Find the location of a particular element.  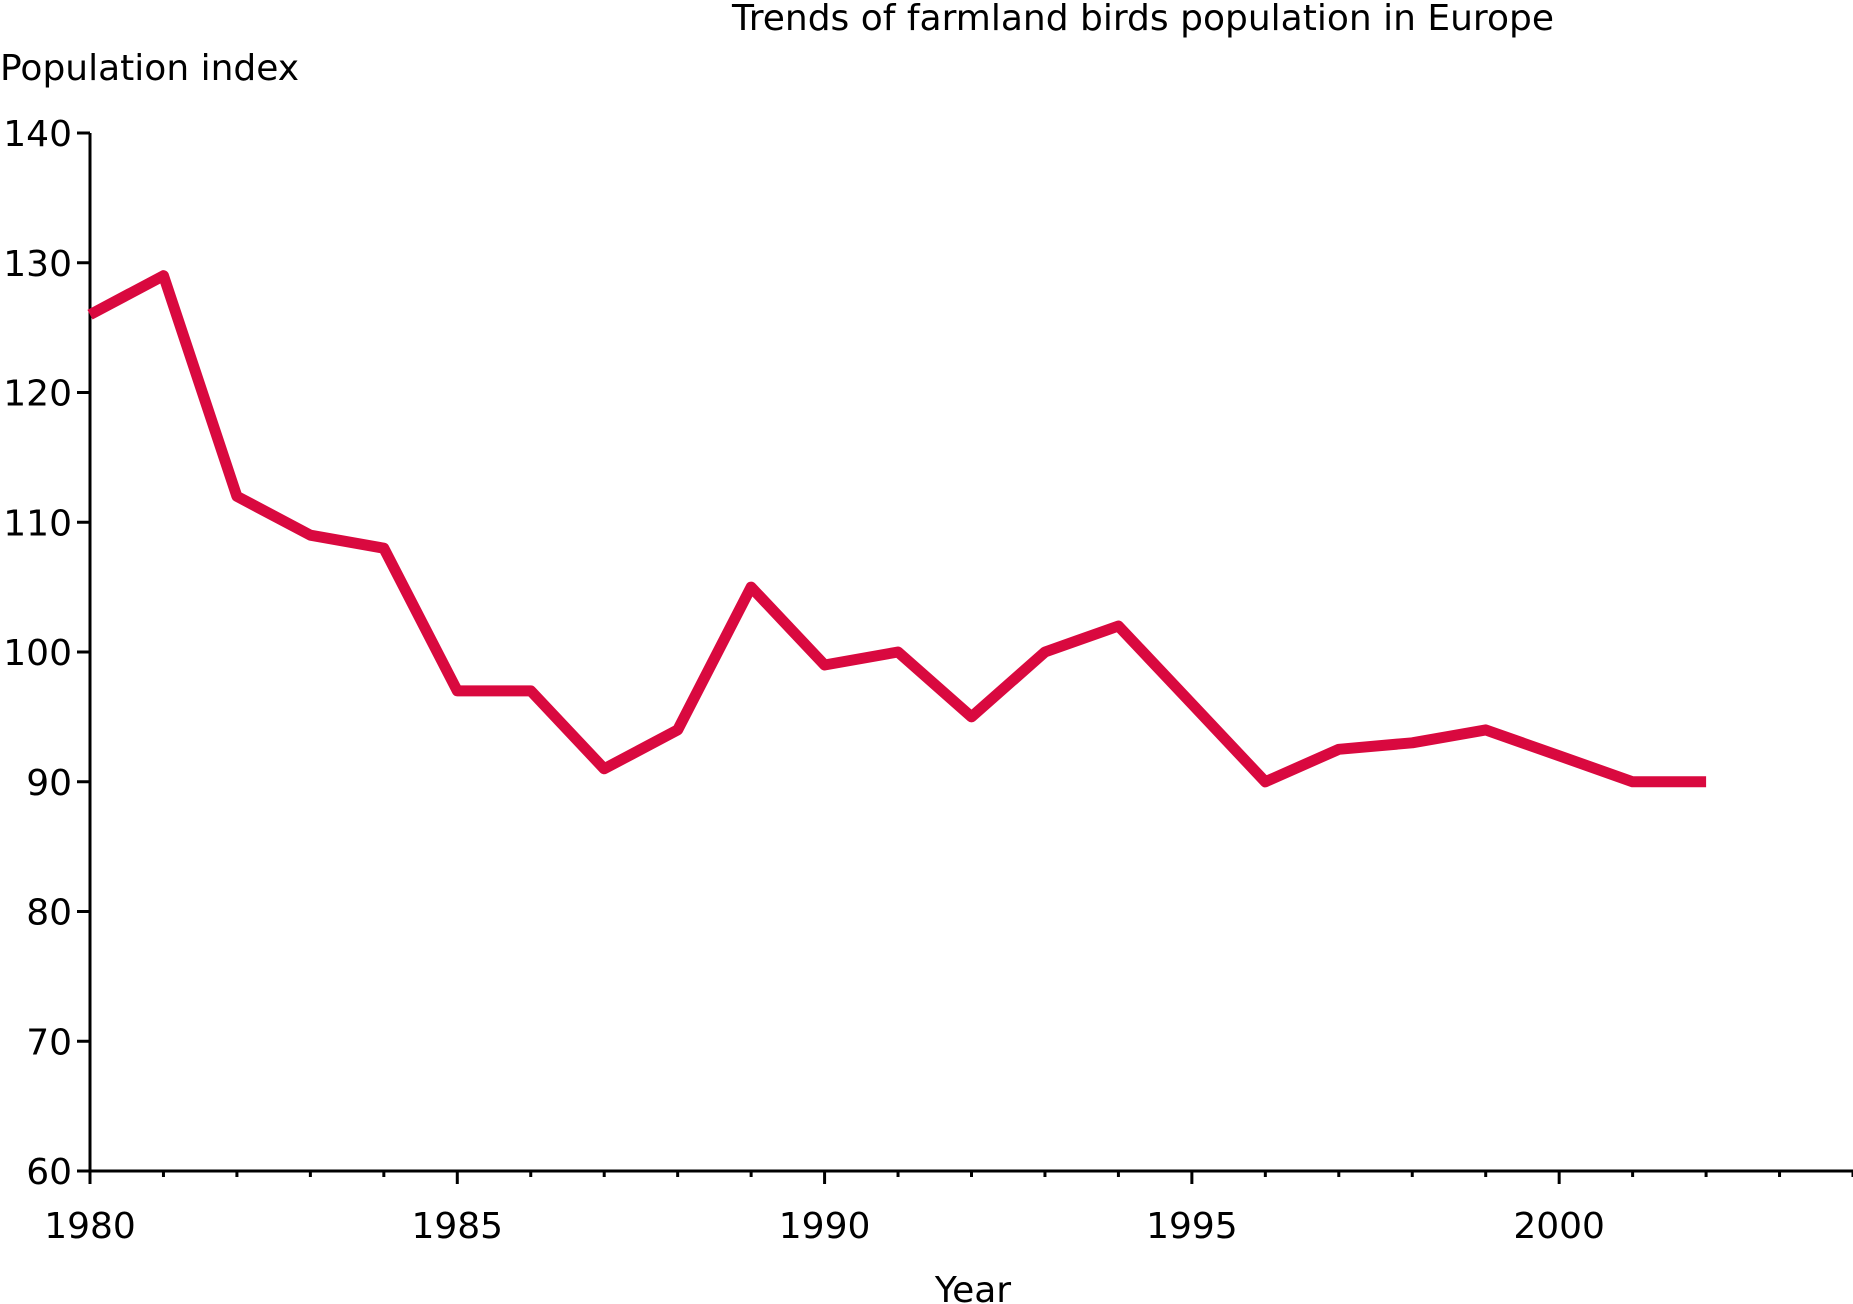

y-tick-label: 100 is located at coordinates (37, 653).